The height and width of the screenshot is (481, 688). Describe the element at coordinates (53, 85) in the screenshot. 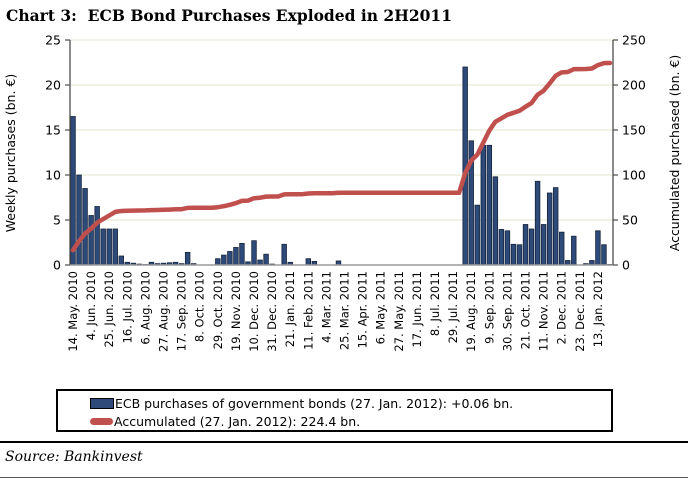

I see `left-axis-tick-label: 20` at that location.